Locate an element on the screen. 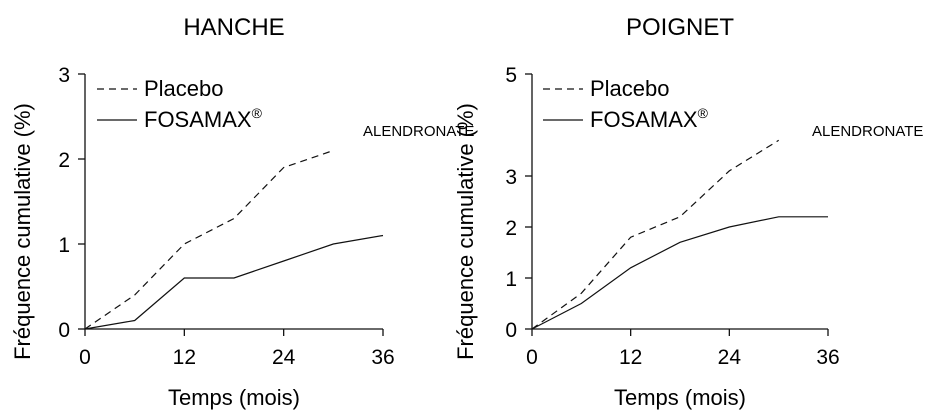 The width and height of the screenshot is (941, 415). y-tick-label: 5 is located at coordinates (511, 75).